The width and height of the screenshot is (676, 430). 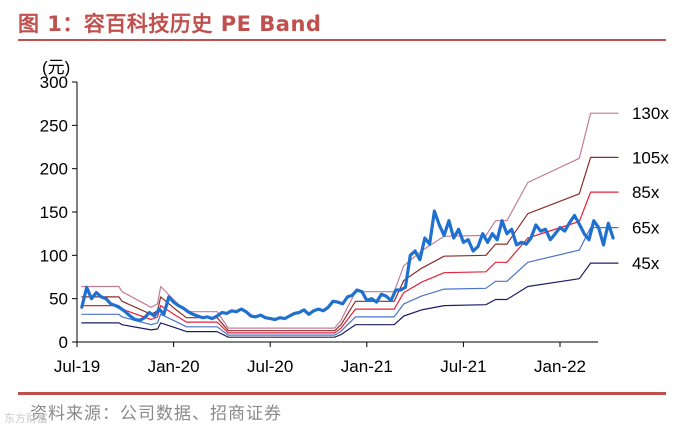 What do you see at coordinates (54, 212) in the screenshot?
I see `y-tick-label: 150` at bounding box center [54, 212].